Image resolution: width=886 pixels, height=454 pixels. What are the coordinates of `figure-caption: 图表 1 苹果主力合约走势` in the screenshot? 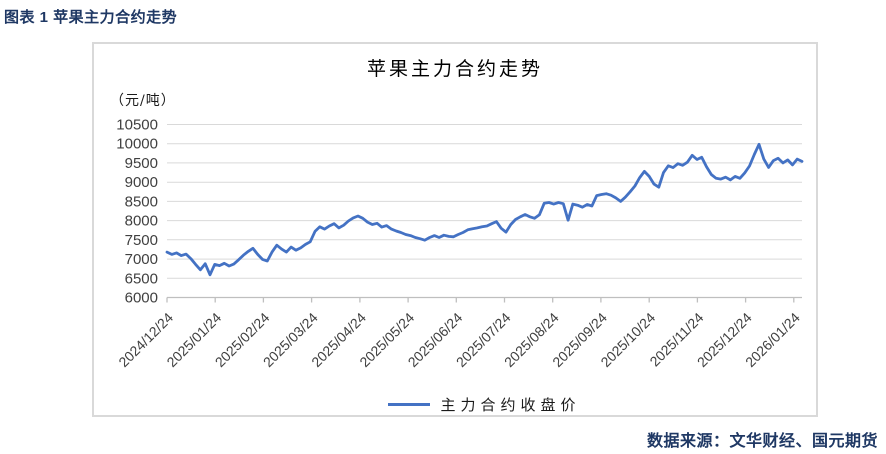 It's located at (91, 17).